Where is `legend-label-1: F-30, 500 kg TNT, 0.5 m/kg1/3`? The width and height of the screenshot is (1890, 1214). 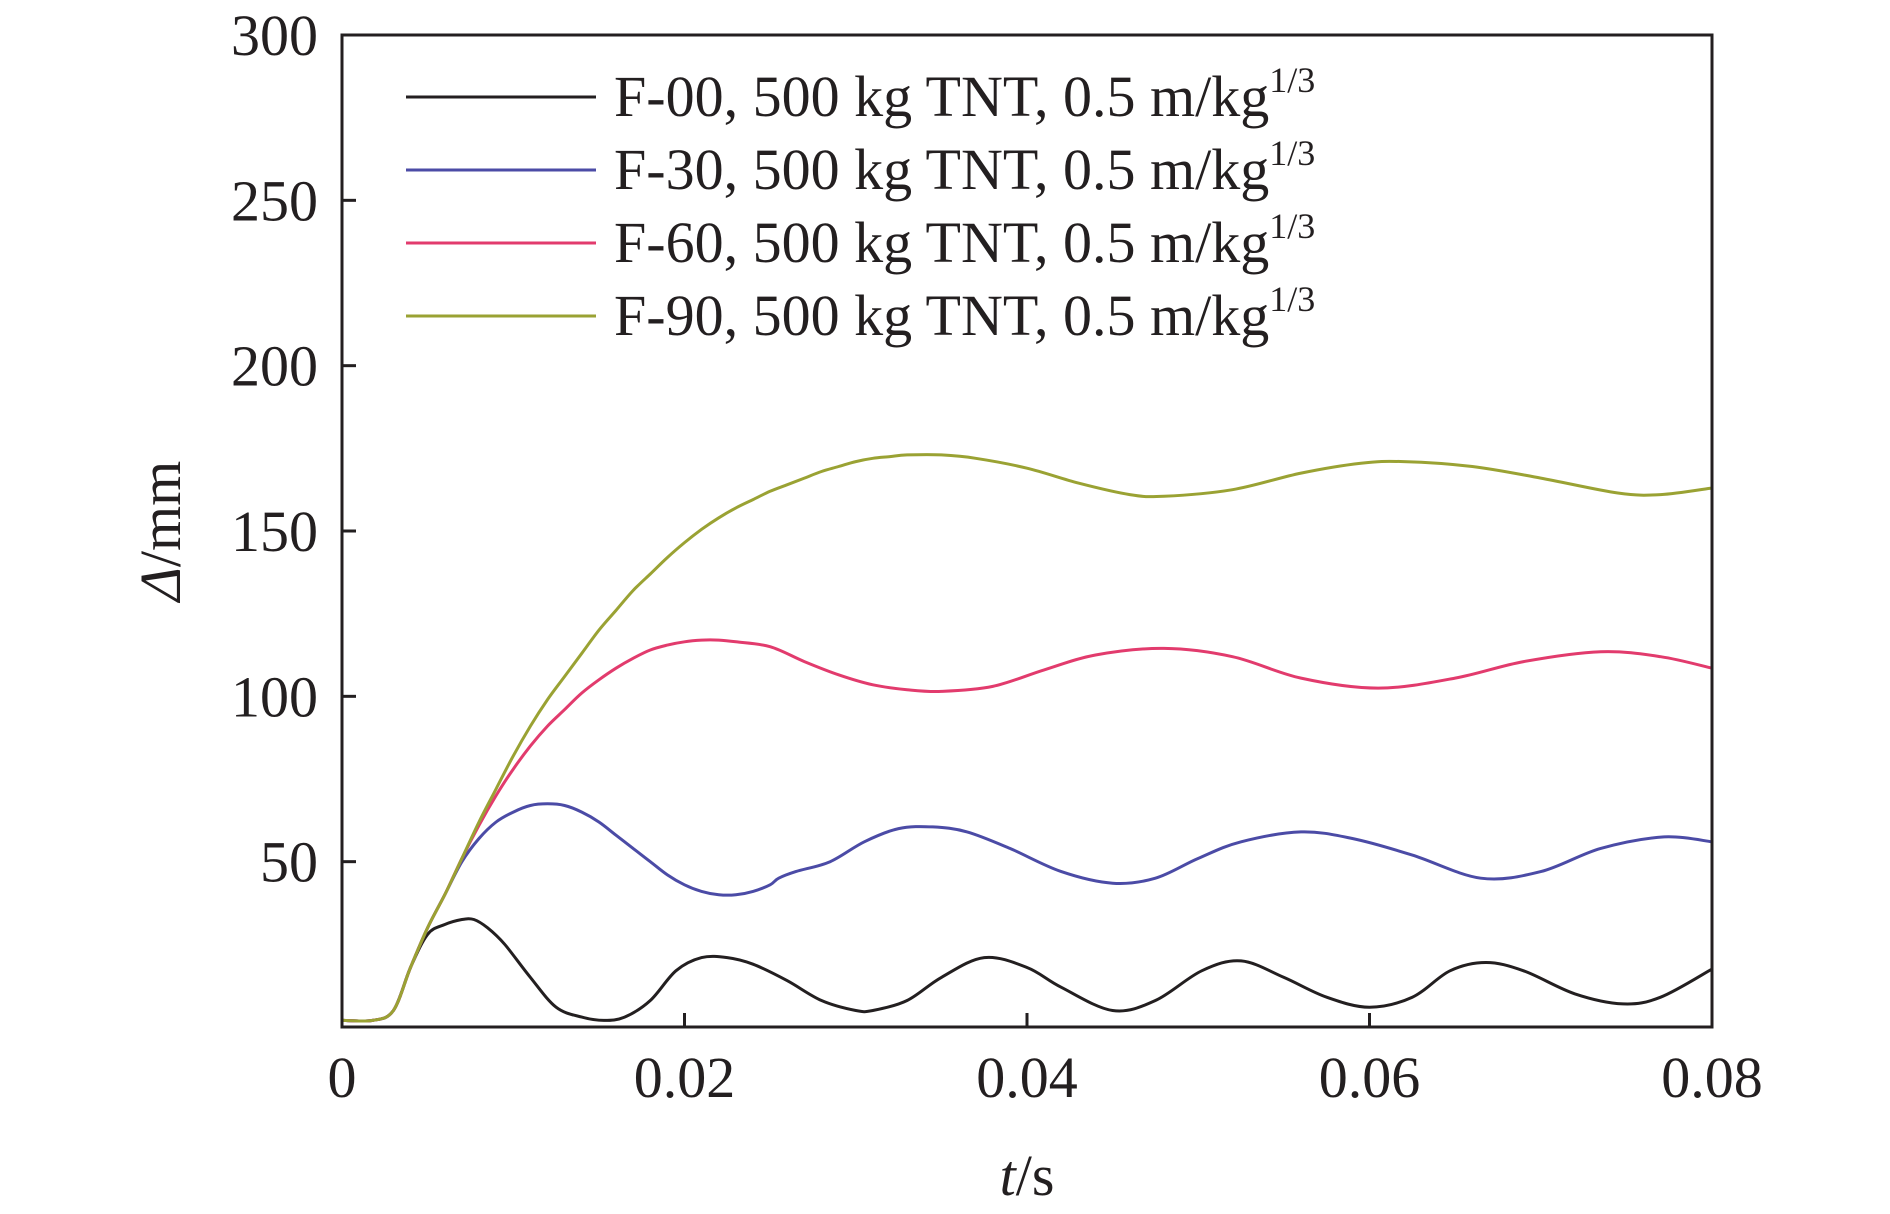
legend-label-1: F-30, 500 kg TNT, 0.5 m/kg1/3 is located at coordinates (964, 167).